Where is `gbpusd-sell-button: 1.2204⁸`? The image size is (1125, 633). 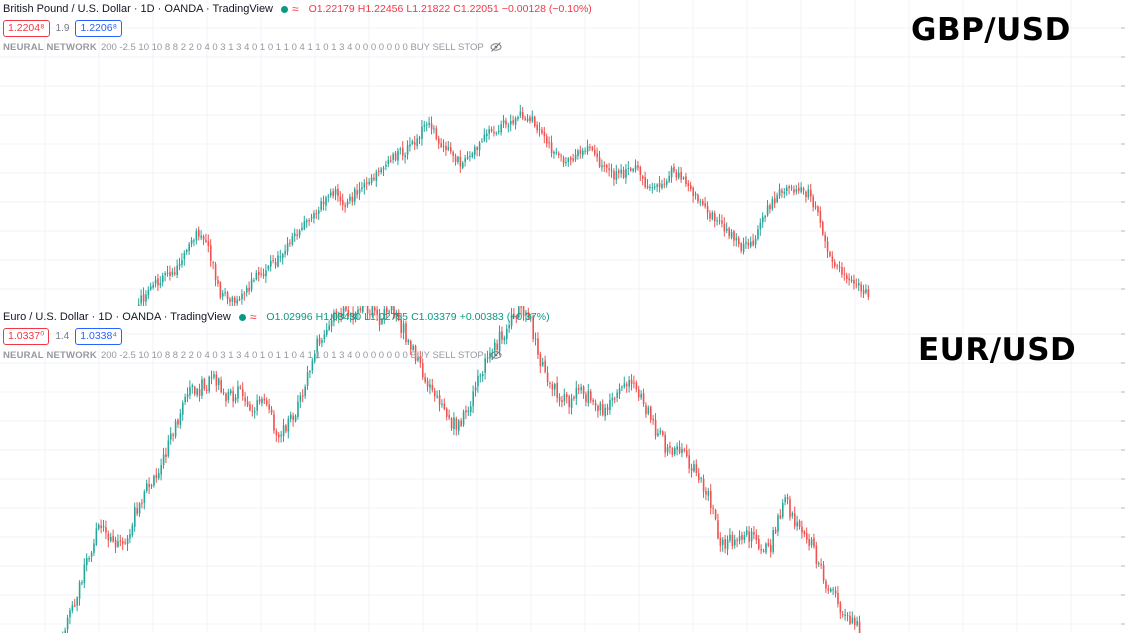 gbpusd-sell-button: 1.2204⁸ is located at coordinates (26, 28).